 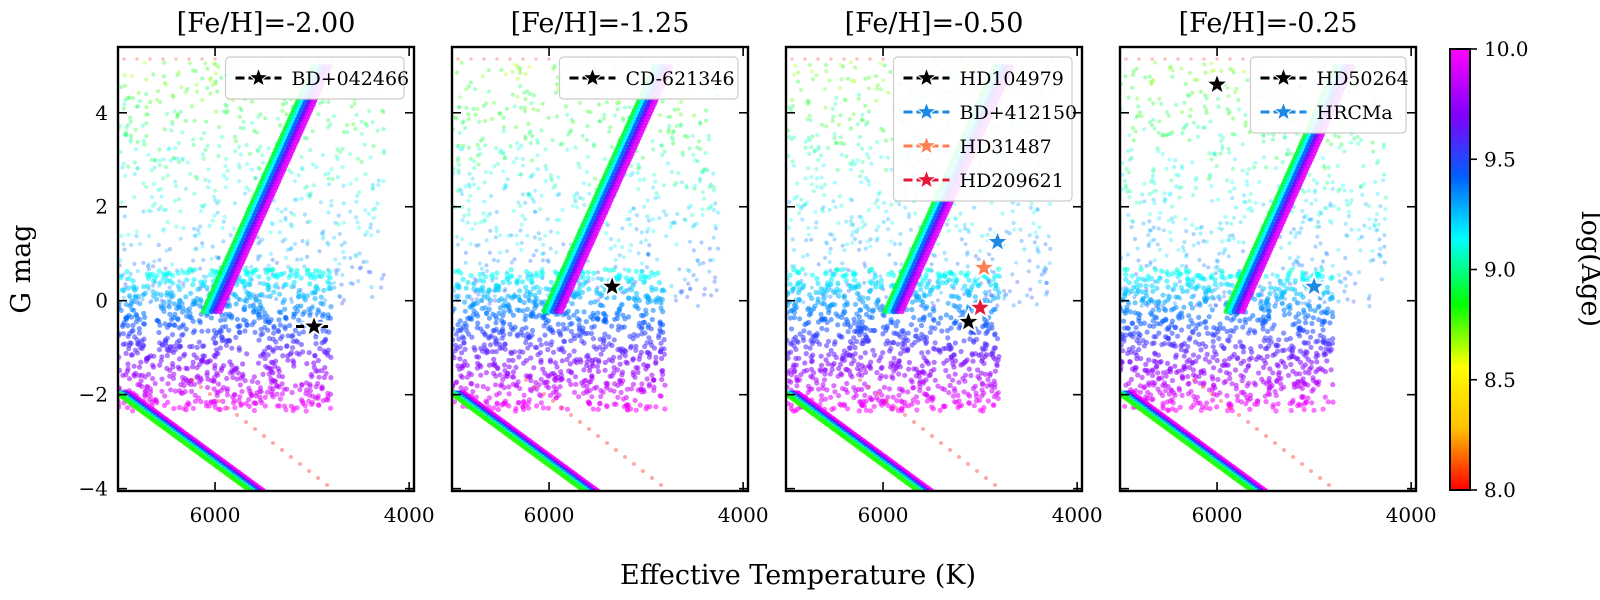 I want to click on y-axis-label: G mag, so click(x=21, y=268).